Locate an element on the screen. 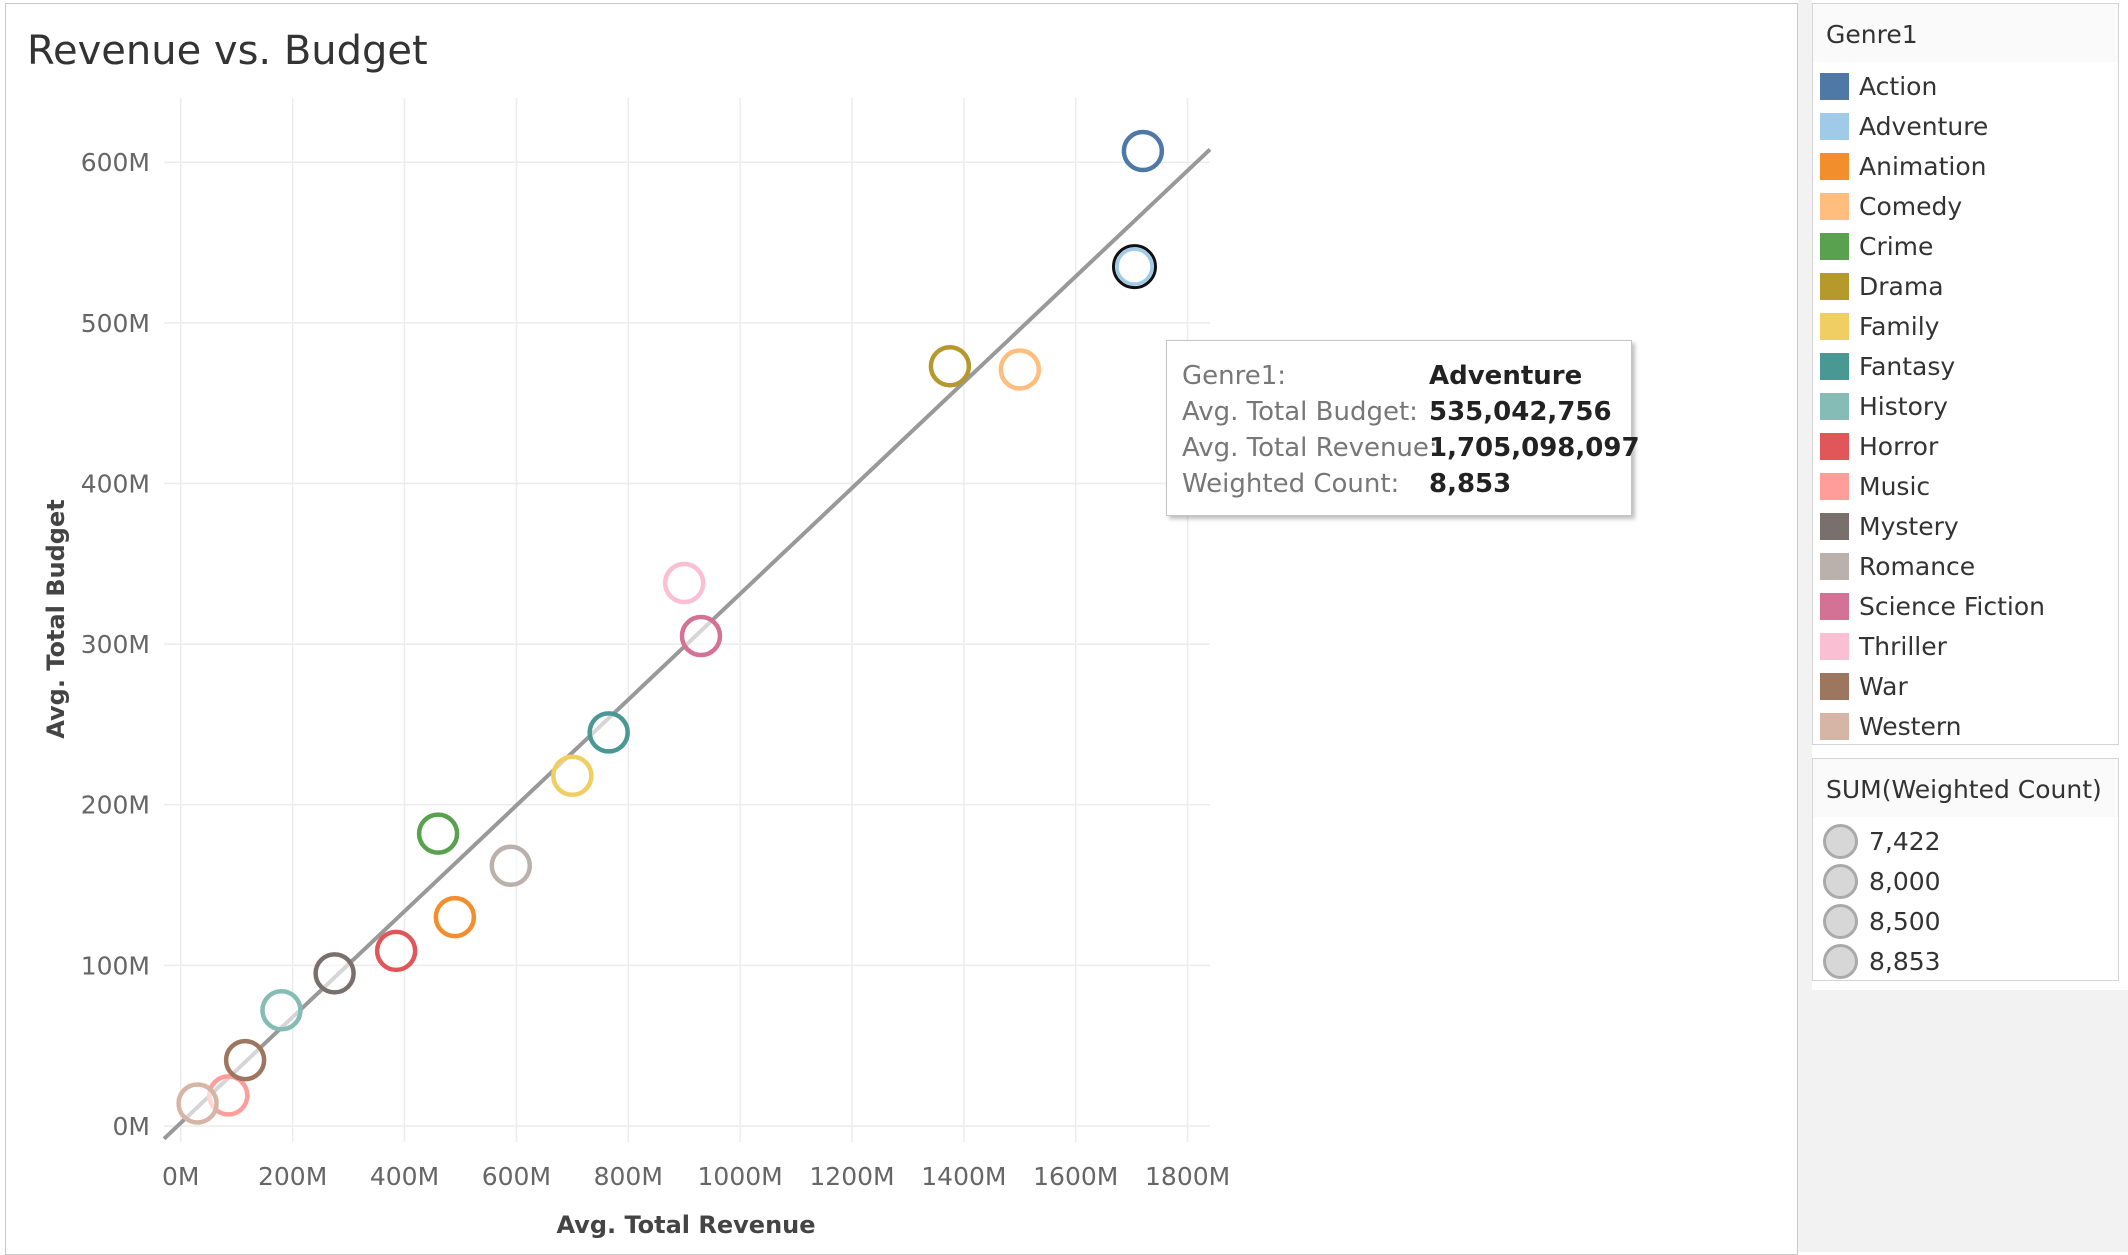  size-legend-label: 8,000 is located at coordinates (1905, 881).